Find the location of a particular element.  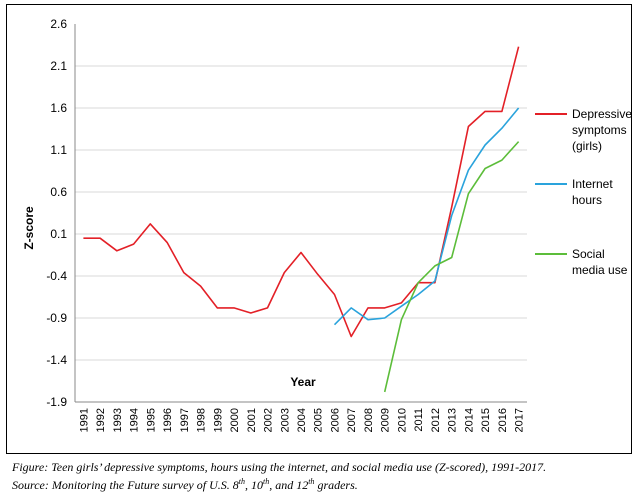

x-tick-label: 1991 is located at coordinates (84, 420).